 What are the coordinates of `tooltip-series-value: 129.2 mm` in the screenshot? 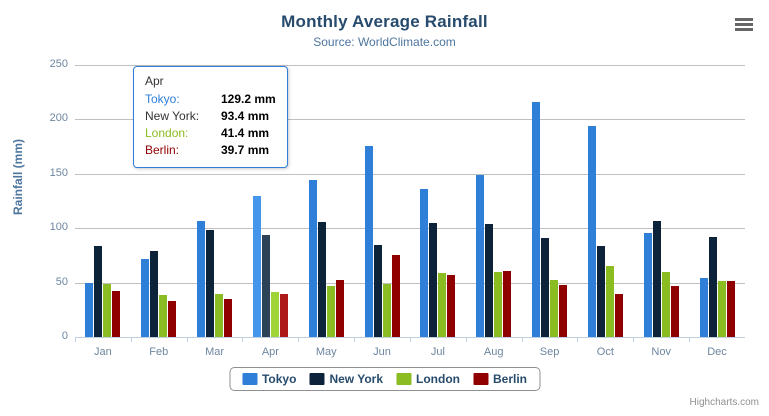 It's located at (248, 99).